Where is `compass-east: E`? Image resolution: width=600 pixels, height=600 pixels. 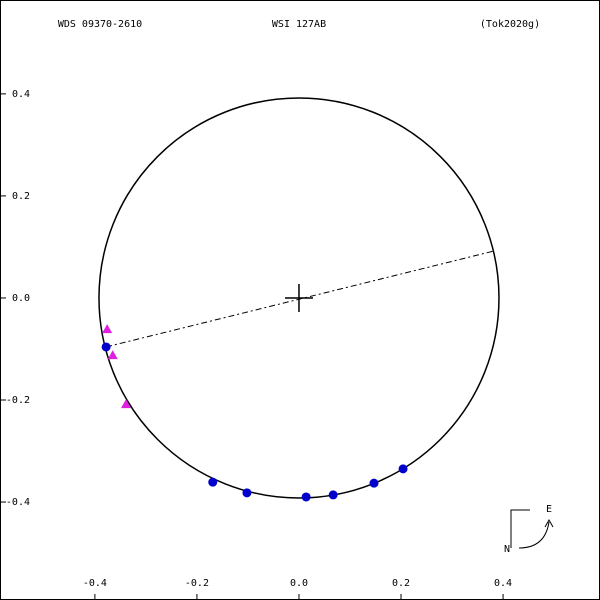
compass-east: E is located at coordinates (549, 509).